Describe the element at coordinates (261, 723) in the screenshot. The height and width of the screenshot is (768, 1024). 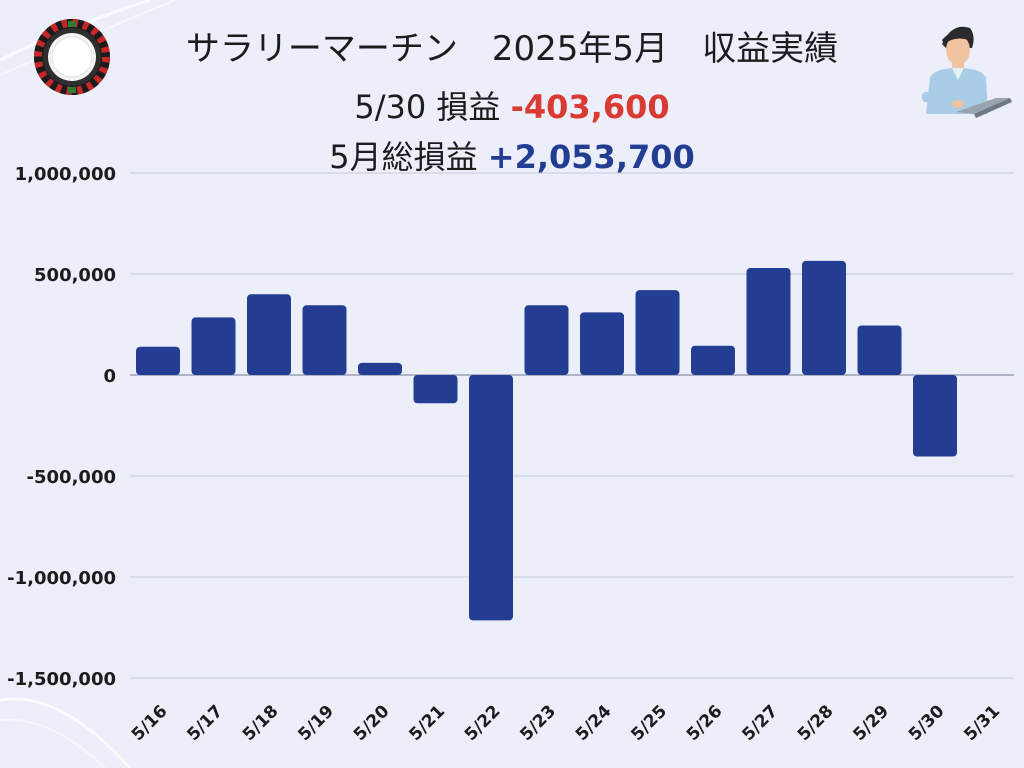
I see `x-tick-label: 5/18` at that location.